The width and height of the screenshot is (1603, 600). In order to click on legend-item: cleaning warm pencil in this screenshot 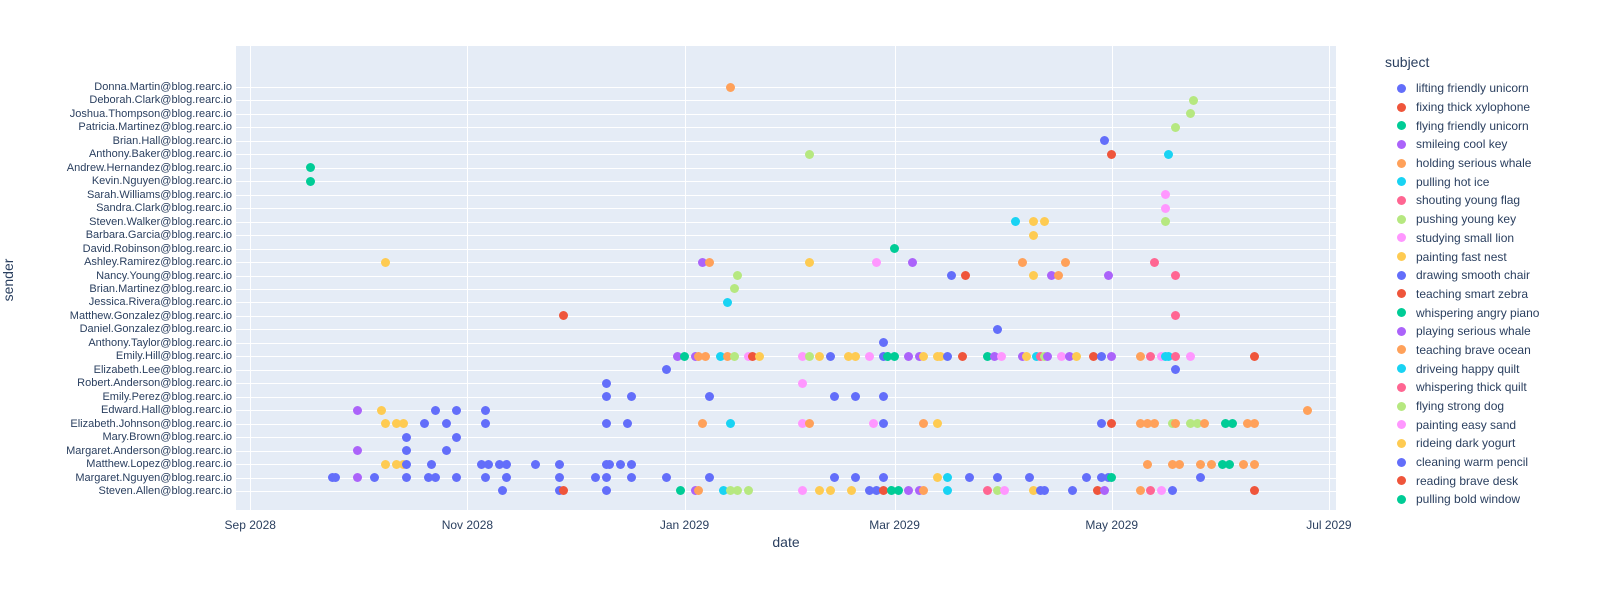, I will do `click(1462, 462)`.